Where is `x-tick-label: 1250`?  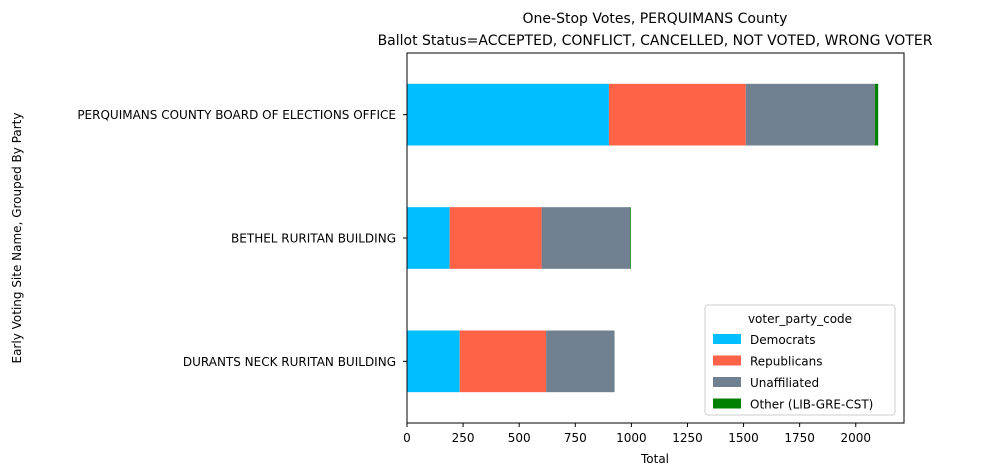
x-tick-label: 1250 is located at coordinates (687, 438).